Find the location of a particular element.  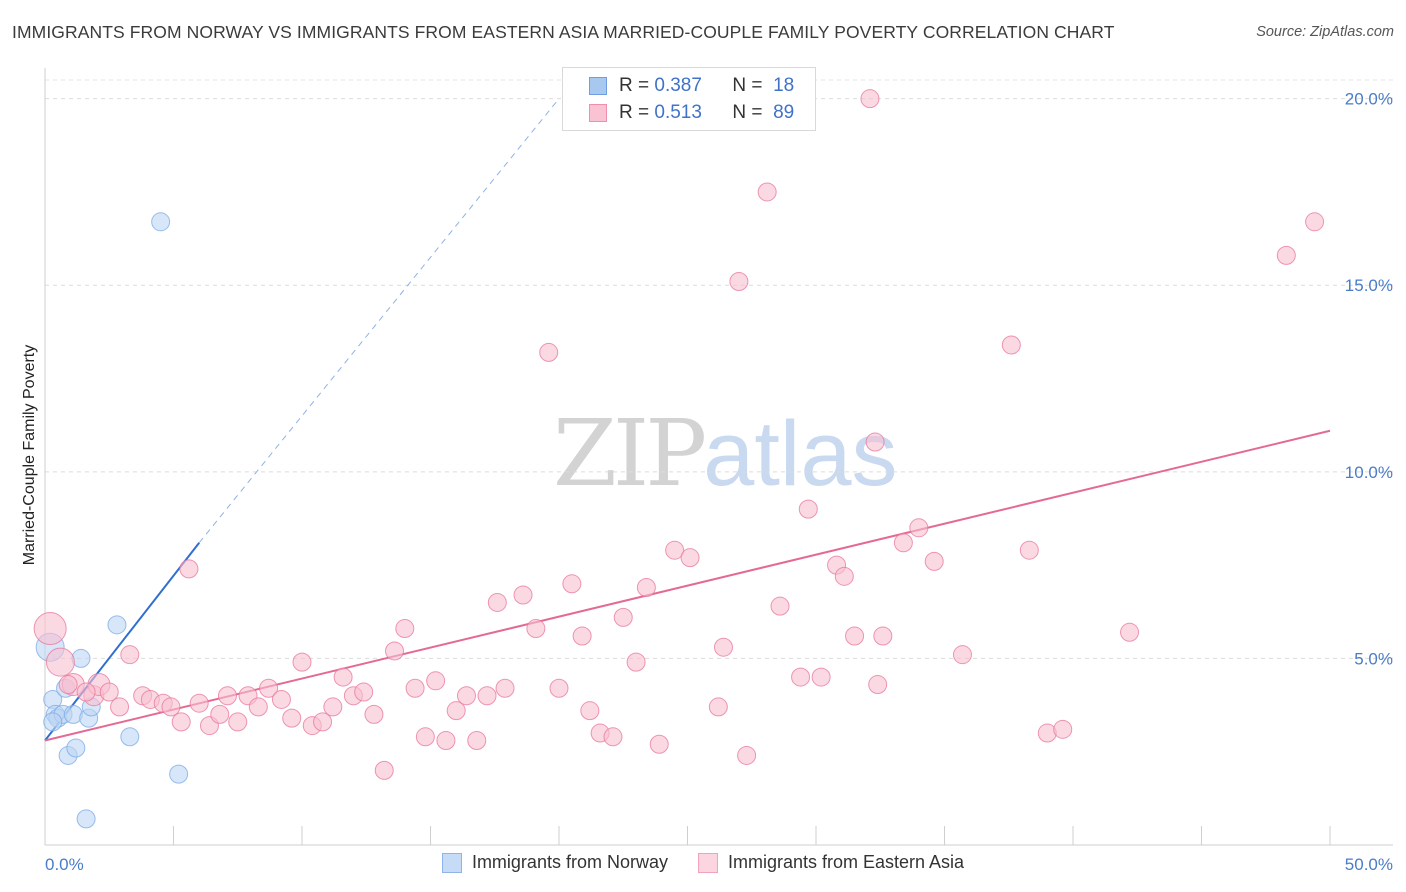

legend-r-value: 0.387 is located at coordinates (678, 85).